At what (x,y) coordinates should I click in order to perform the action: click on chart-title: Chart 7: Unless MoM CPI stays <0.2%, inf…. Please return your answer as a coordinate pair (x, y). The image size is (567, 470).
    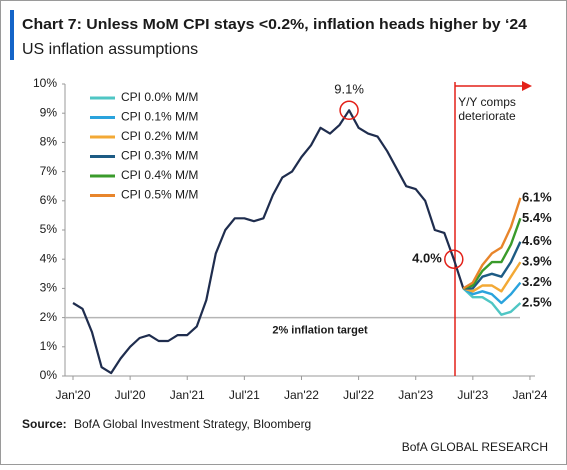
    Looking at the image, I should click on (275, 24).